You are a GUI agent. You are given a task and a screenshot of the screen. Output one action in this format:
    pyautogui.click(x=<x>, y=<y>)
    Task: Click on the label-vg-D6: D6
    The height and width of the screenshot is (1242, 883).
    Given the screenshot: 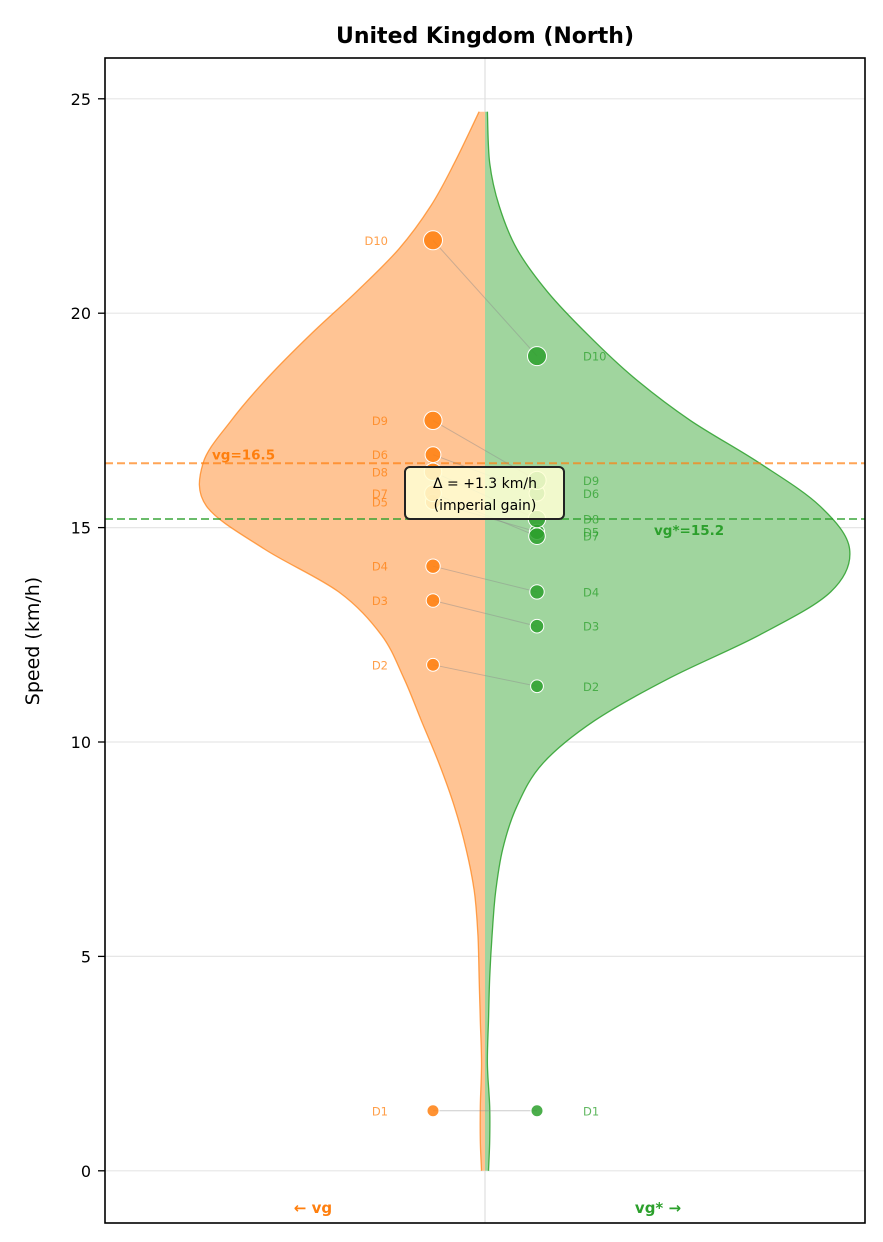 What is the action you would take?
    pyautogui.click(x=380, y=455)
    